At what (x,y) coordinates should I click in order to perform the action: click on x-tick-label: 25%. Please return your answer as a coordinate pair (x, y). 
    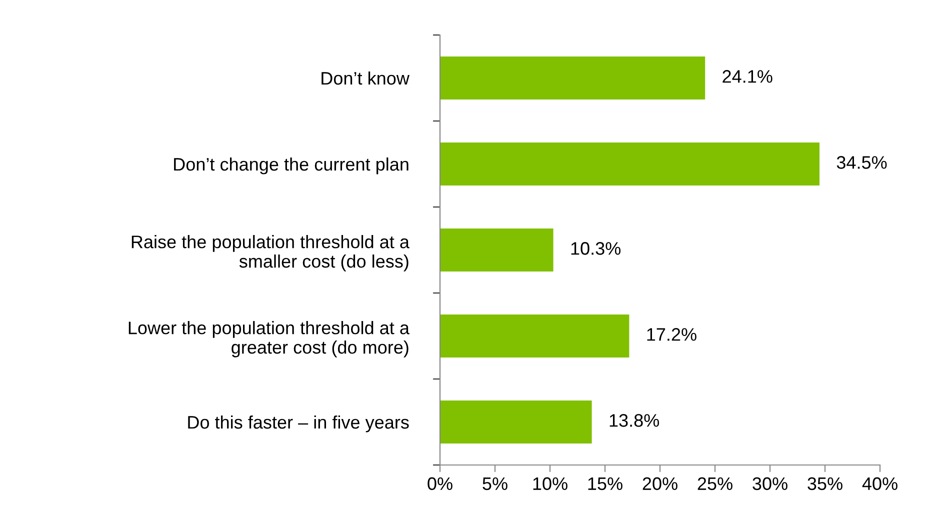
    Looking at the image, I should click on (715, 483).